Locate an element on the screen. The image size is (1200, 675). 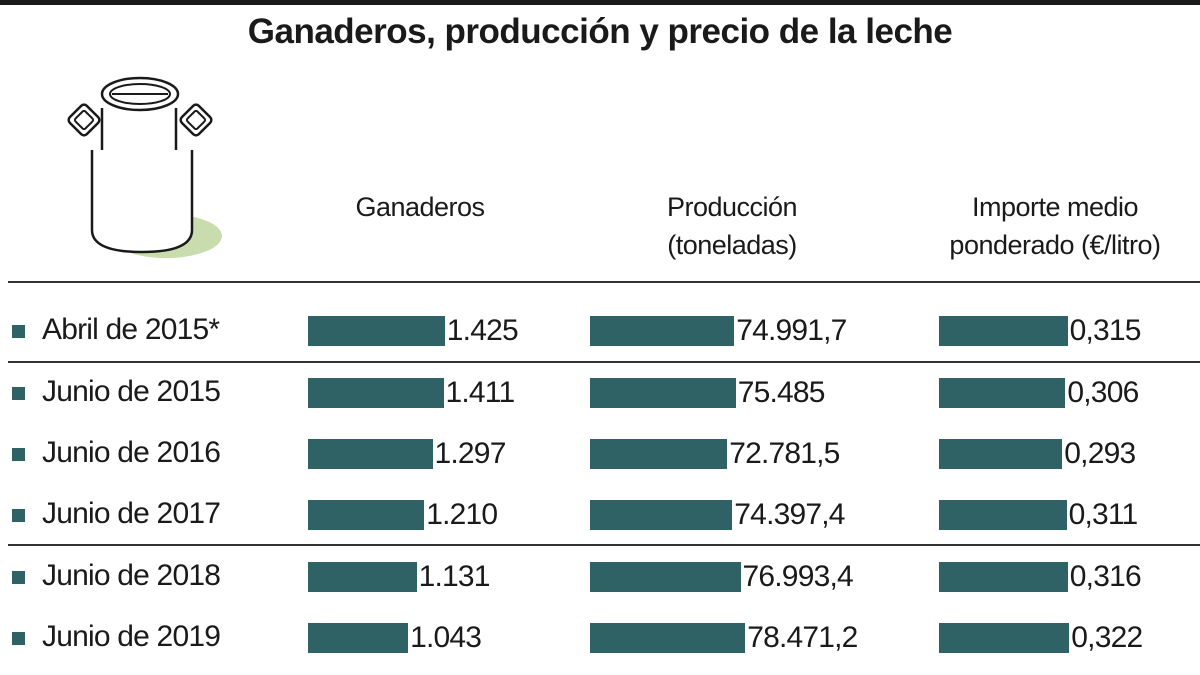
data-label: 74.397,4 is located at coordinates (789, 514).